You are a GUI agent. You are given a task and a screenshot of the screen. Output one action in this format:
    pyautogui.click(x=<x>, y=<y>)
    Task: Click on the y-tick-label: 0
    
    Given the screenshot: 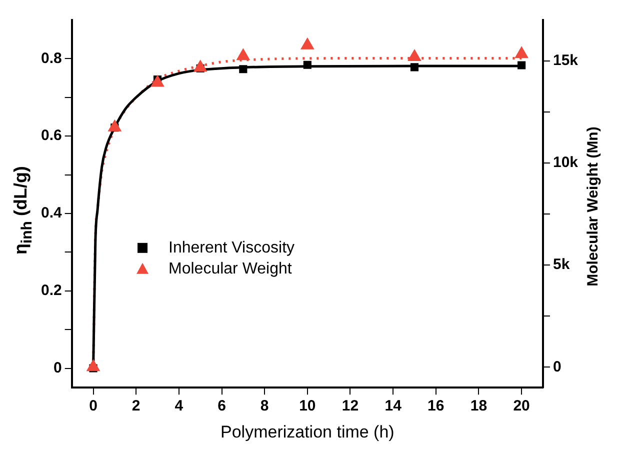 What is the action you would take?
    pyautogui.click(x=58, y=367)
    